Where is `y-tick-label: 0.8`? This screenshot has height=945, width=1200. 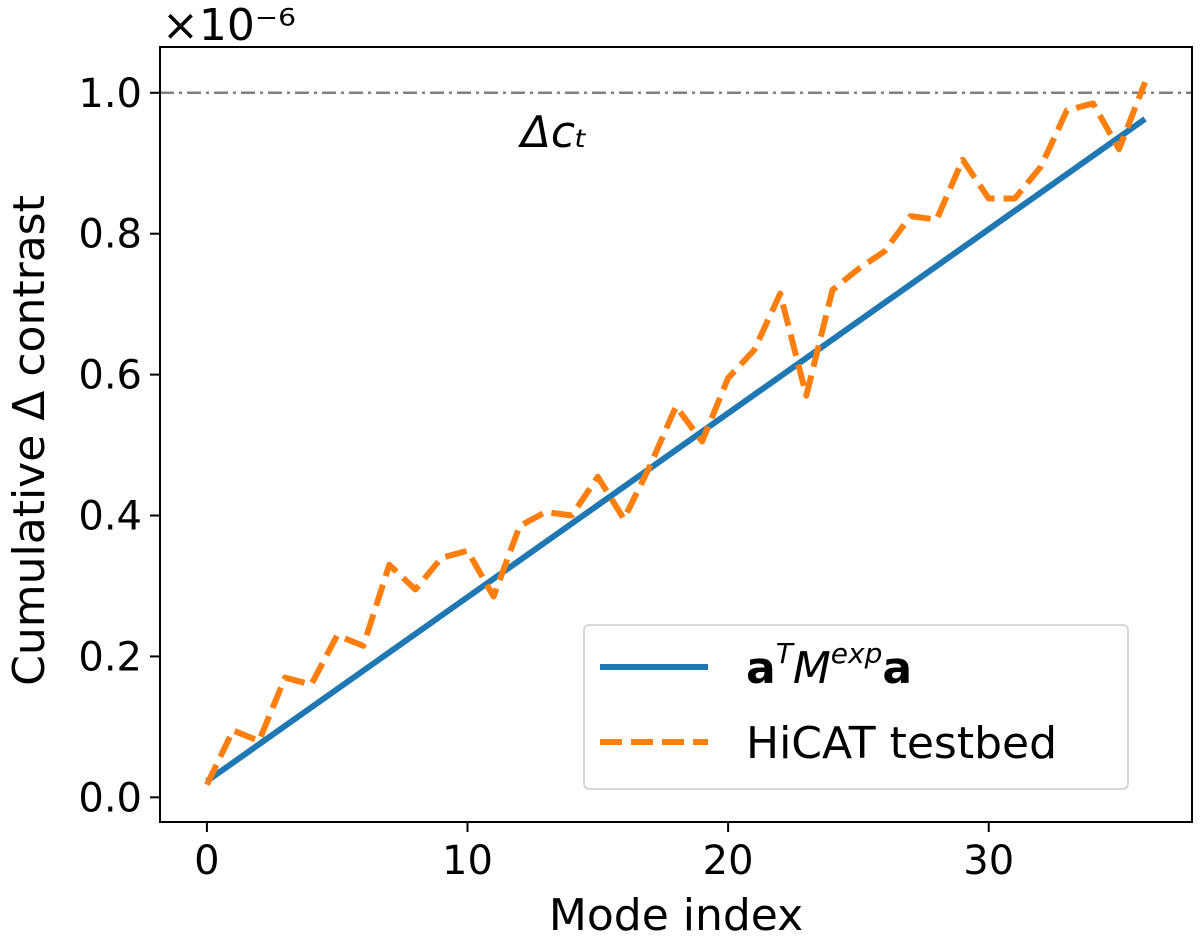
y-tick-label: 0.8 is located at coordinates (110, 235).